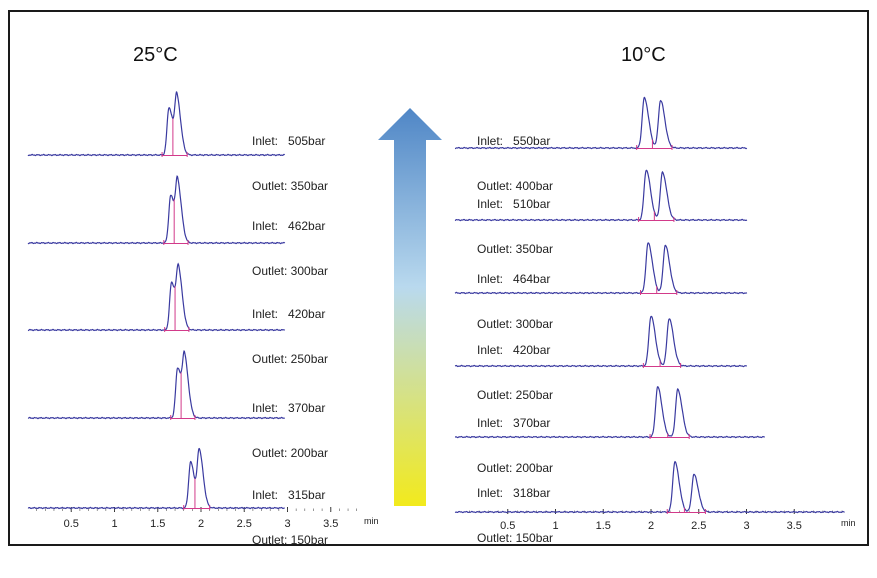  What do you see at coordinates (114, 524) in the screenshot?
I see `x-tick-label-0-1: 1` at bounding box center [114, 524].